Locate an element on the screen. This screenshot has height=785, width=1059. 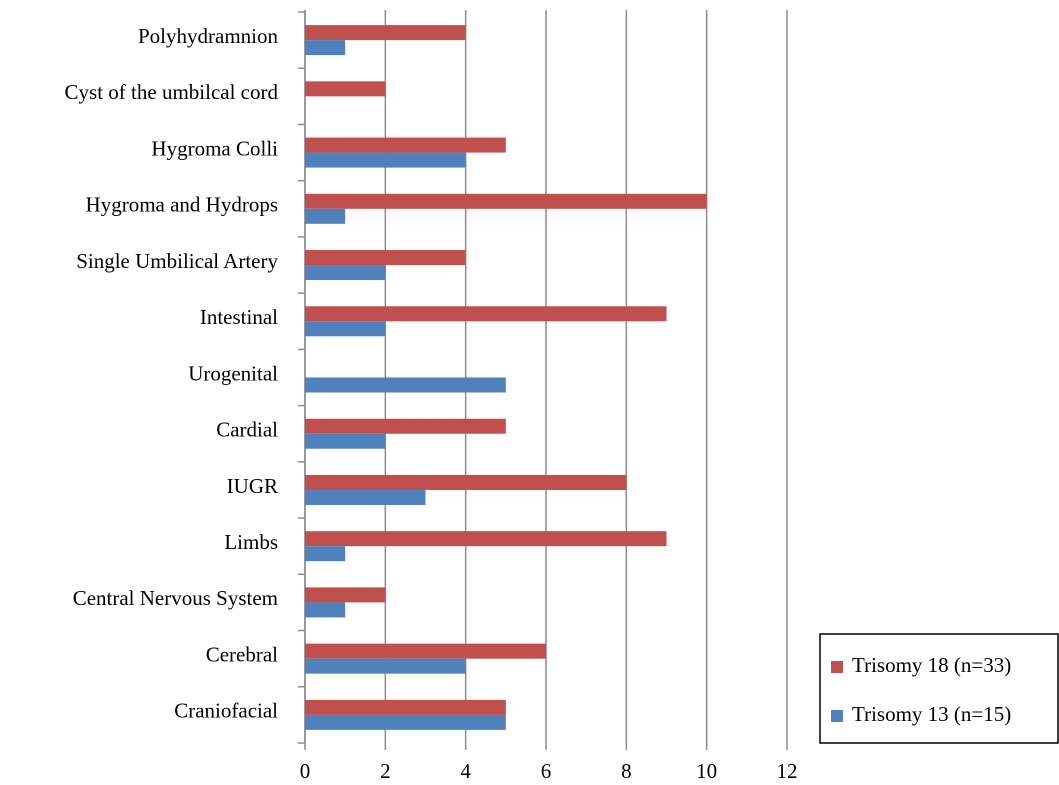
x-tick-label: 10 is located at coordinates (706, 771).